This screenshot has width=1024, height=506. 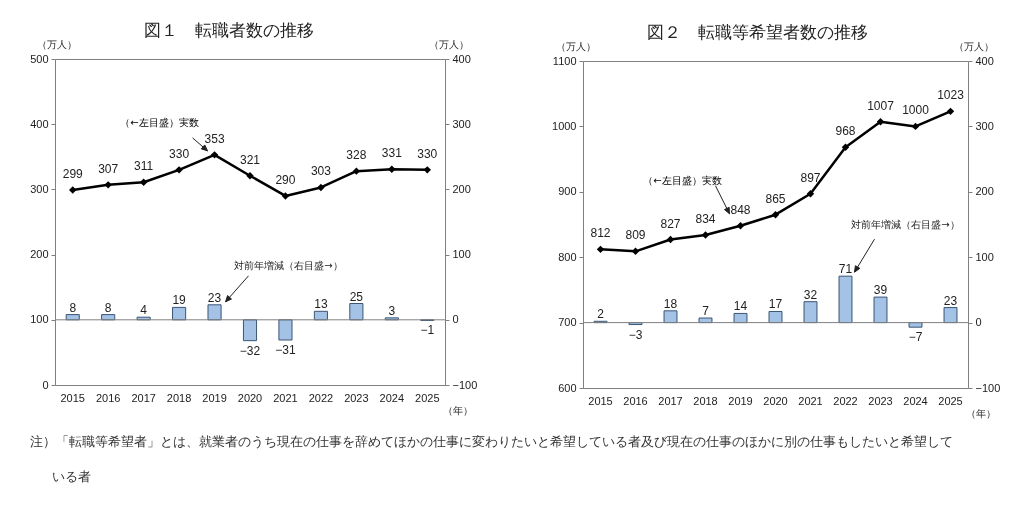 I want to click on data-label: 331, so click(x=392, y=153).